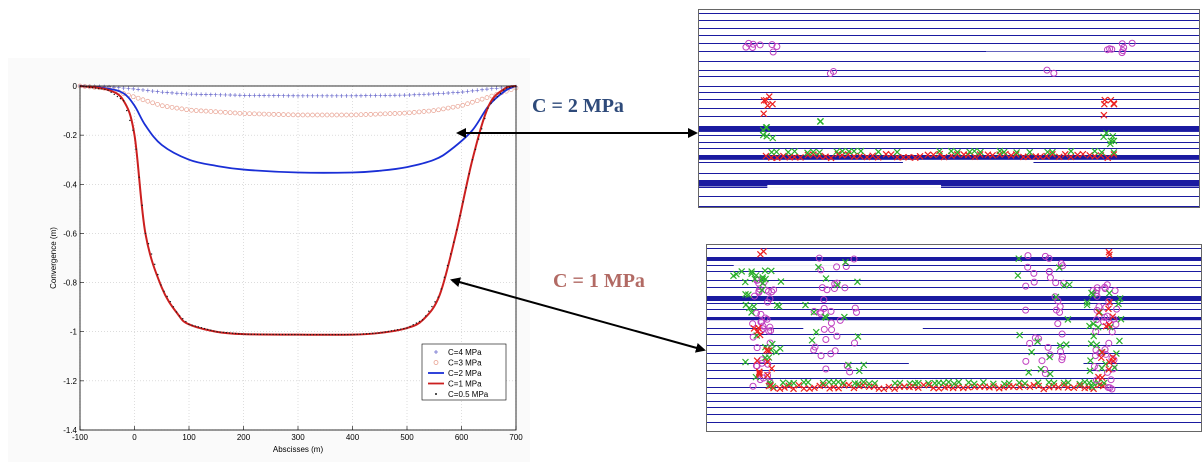 This screenshot has width=1203, height=464. Describe the element at coordinates (70, 430) in the screenshot. I see `y-tick-label: -1.4` at that location.